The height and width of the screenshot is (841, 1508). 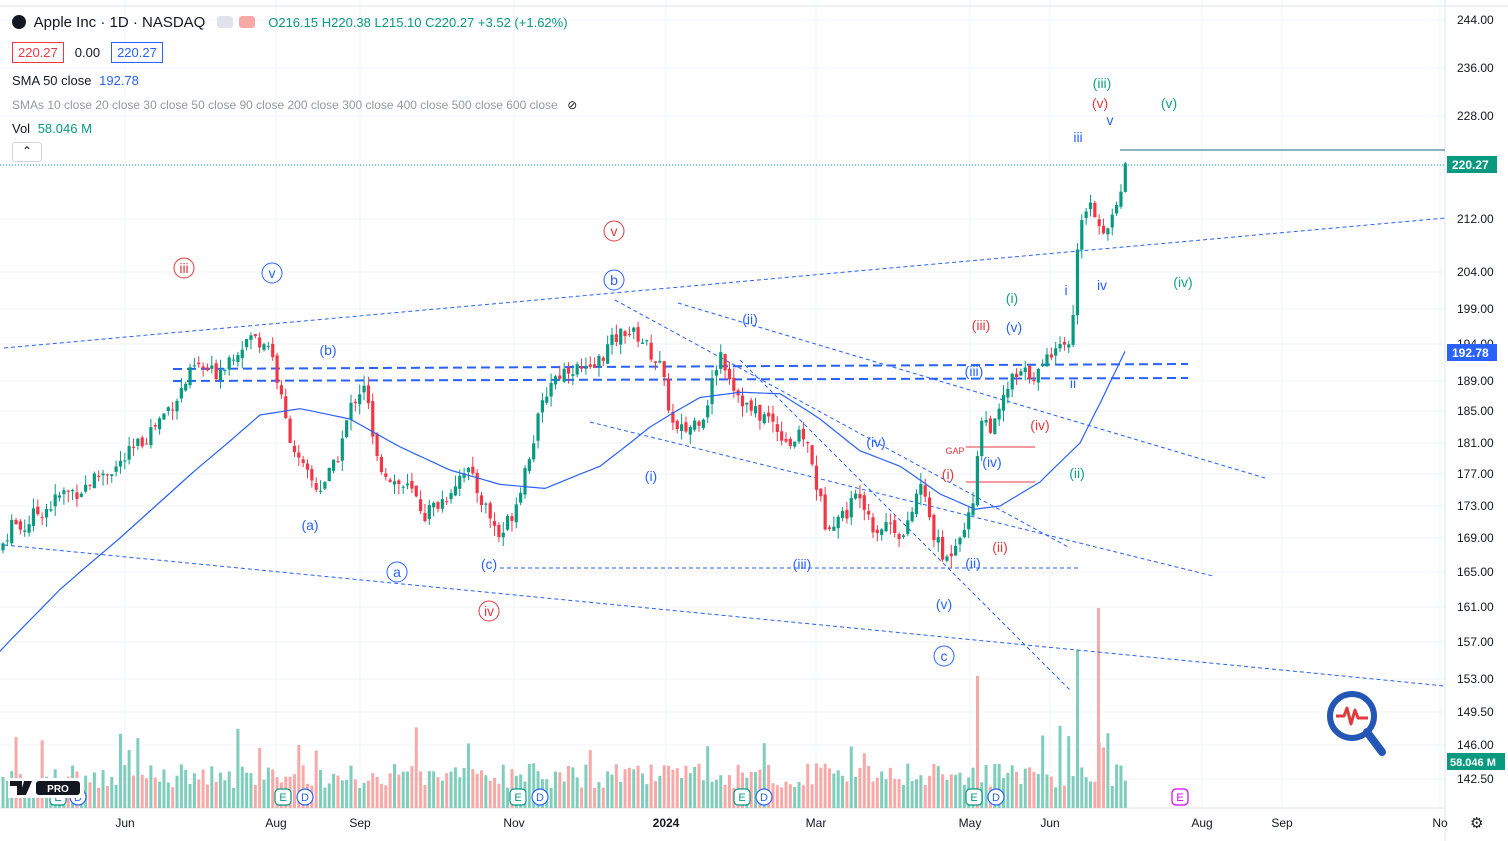 What do you see at coordinates (57, 798) in the screenshot?
I see `earnings-marker-label: E` at bounding box center [57, 798].